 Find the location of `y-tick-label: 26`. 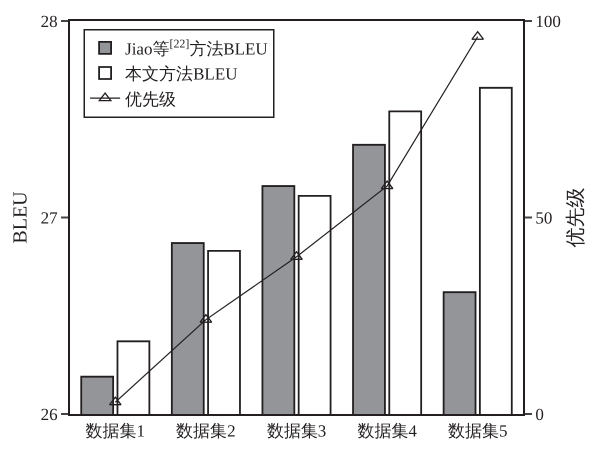

y-tick-label: 26 is located at coordinates (49, 414).